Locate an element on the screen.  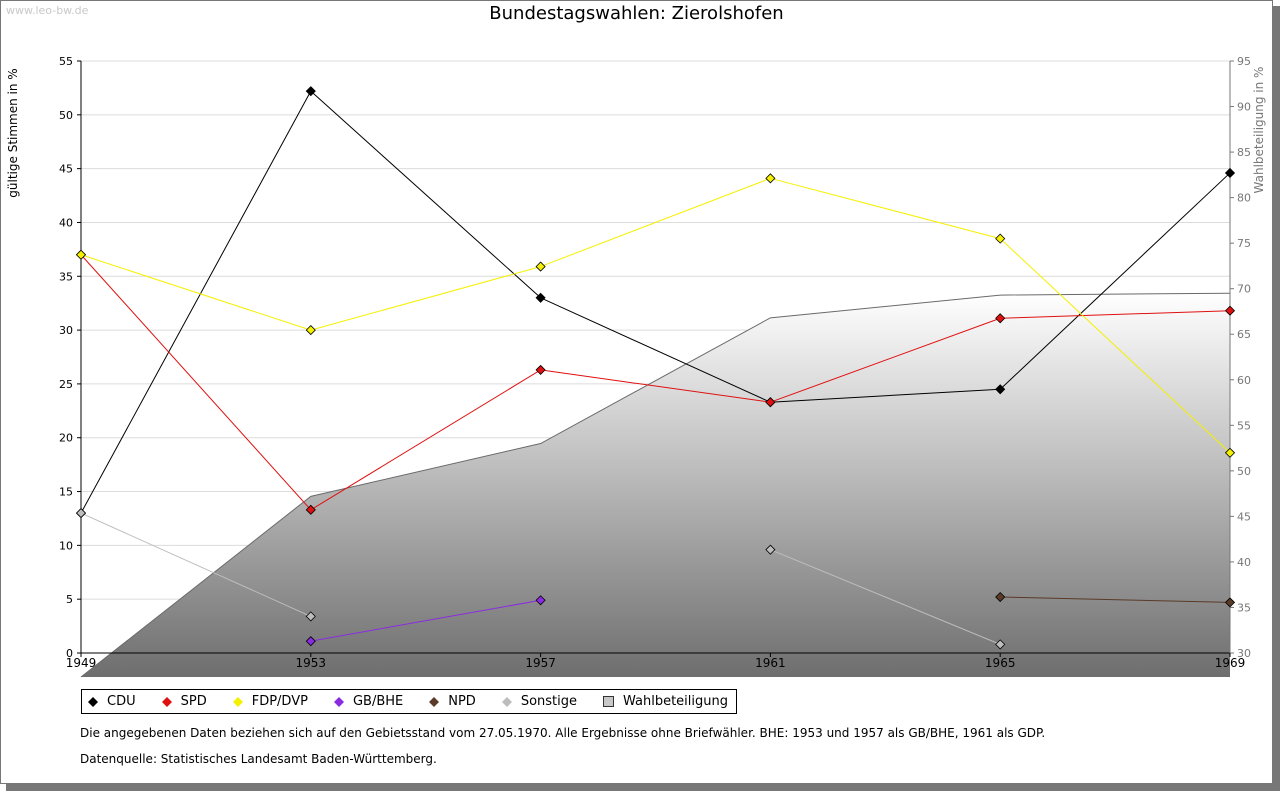
y2-tick-label: 35 is located at coordinates (1244, 607).